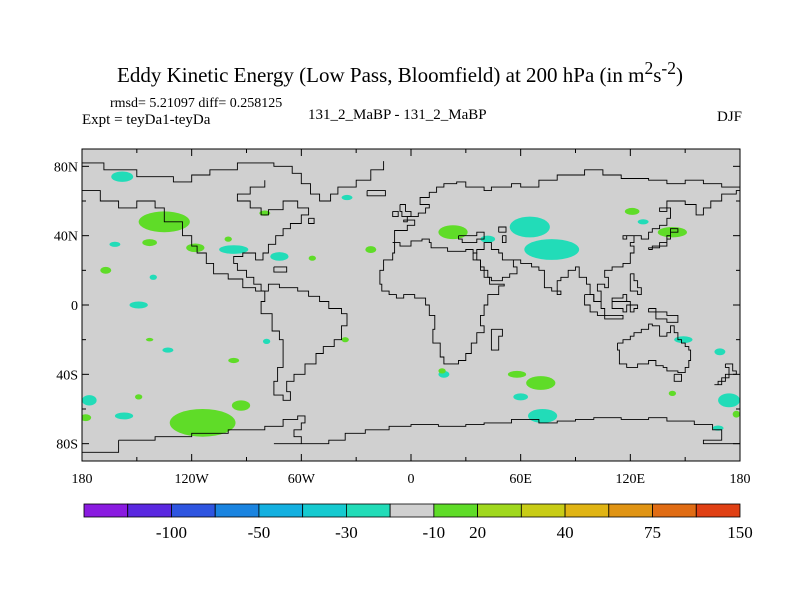 The width and height of the screenshot is (800, 600). I want to click on x-tick-label: 60E, so click(520, 479).